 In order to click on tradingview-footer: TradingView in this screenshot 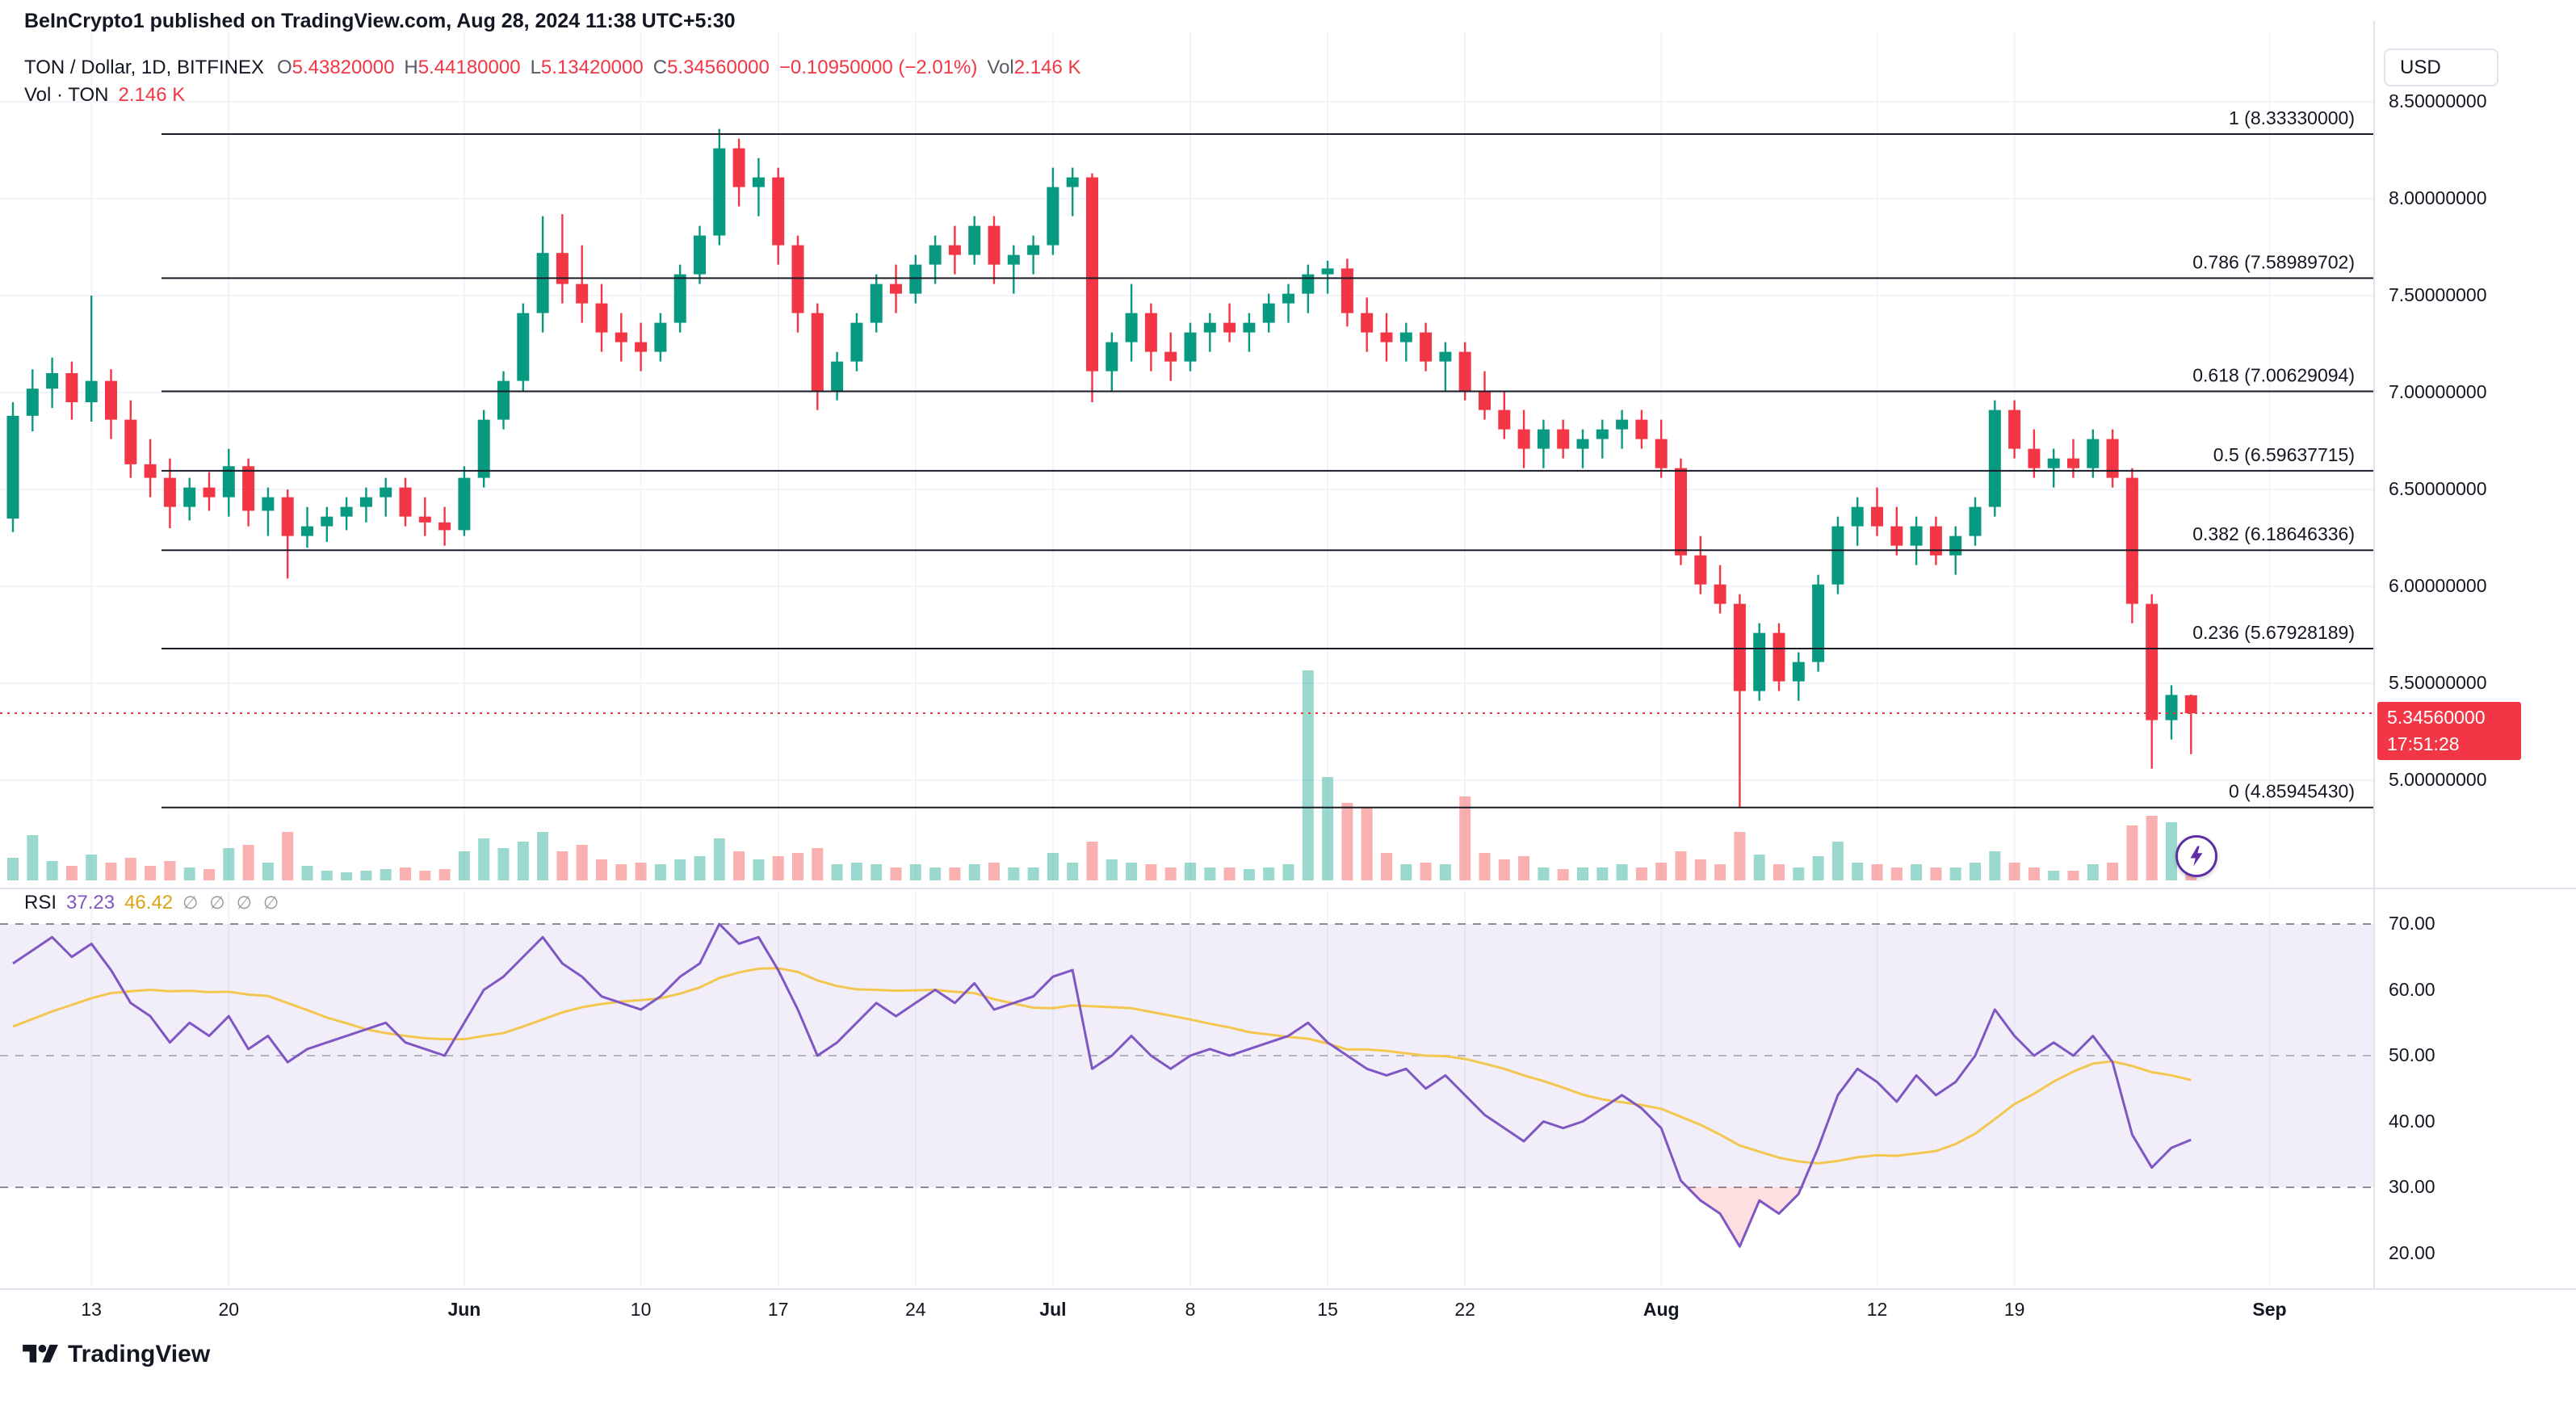, I will do `click(117, 1354)`.